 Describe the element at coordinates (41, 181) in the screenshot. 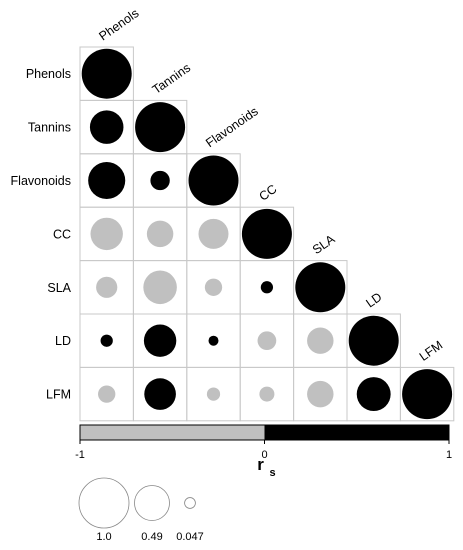

I see `row-label: Flavonoids` at that location.